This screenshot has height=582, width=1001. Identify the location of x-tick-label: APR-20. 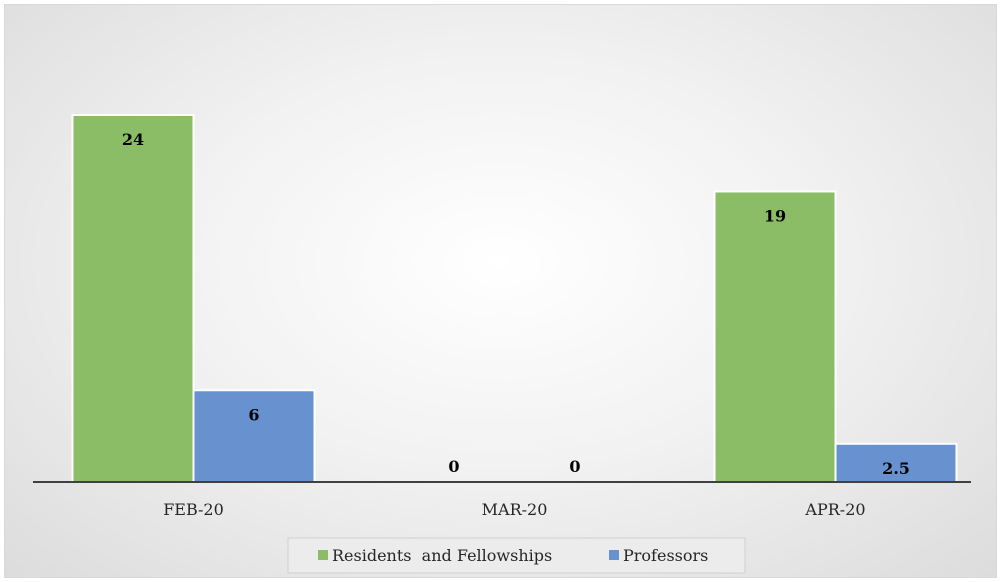
(834, 509).